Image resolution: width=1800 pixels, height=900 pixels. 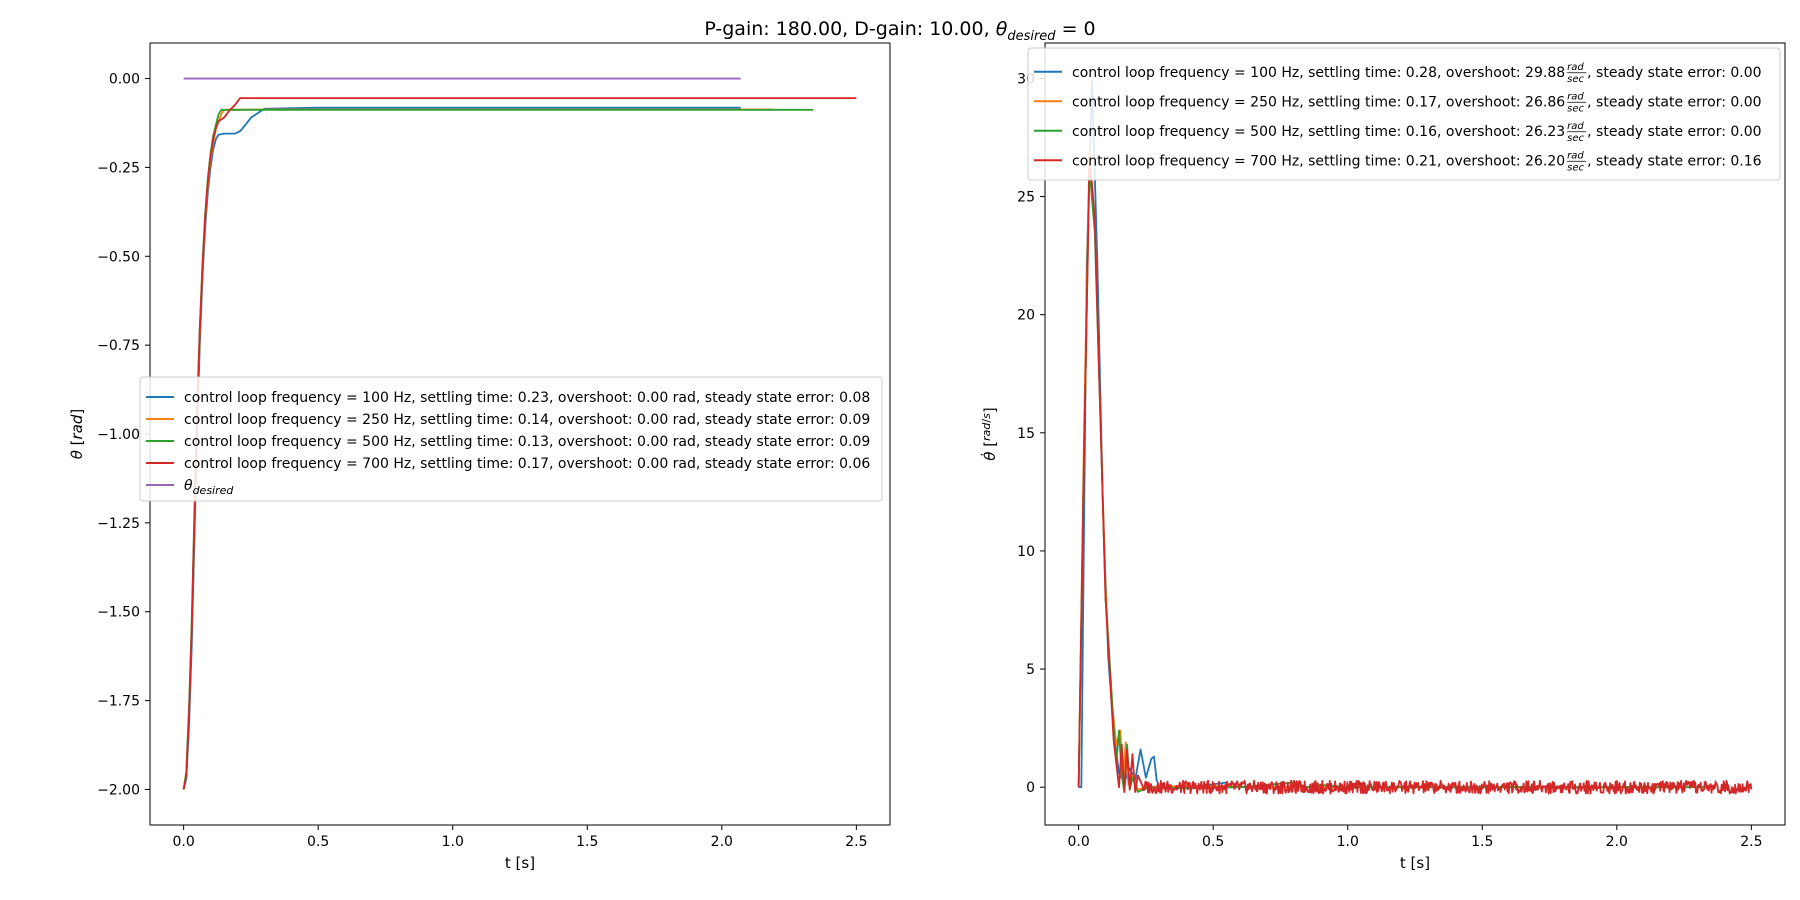 I want to click on y-tick-label: −0.25, so click(x=118, y=168).